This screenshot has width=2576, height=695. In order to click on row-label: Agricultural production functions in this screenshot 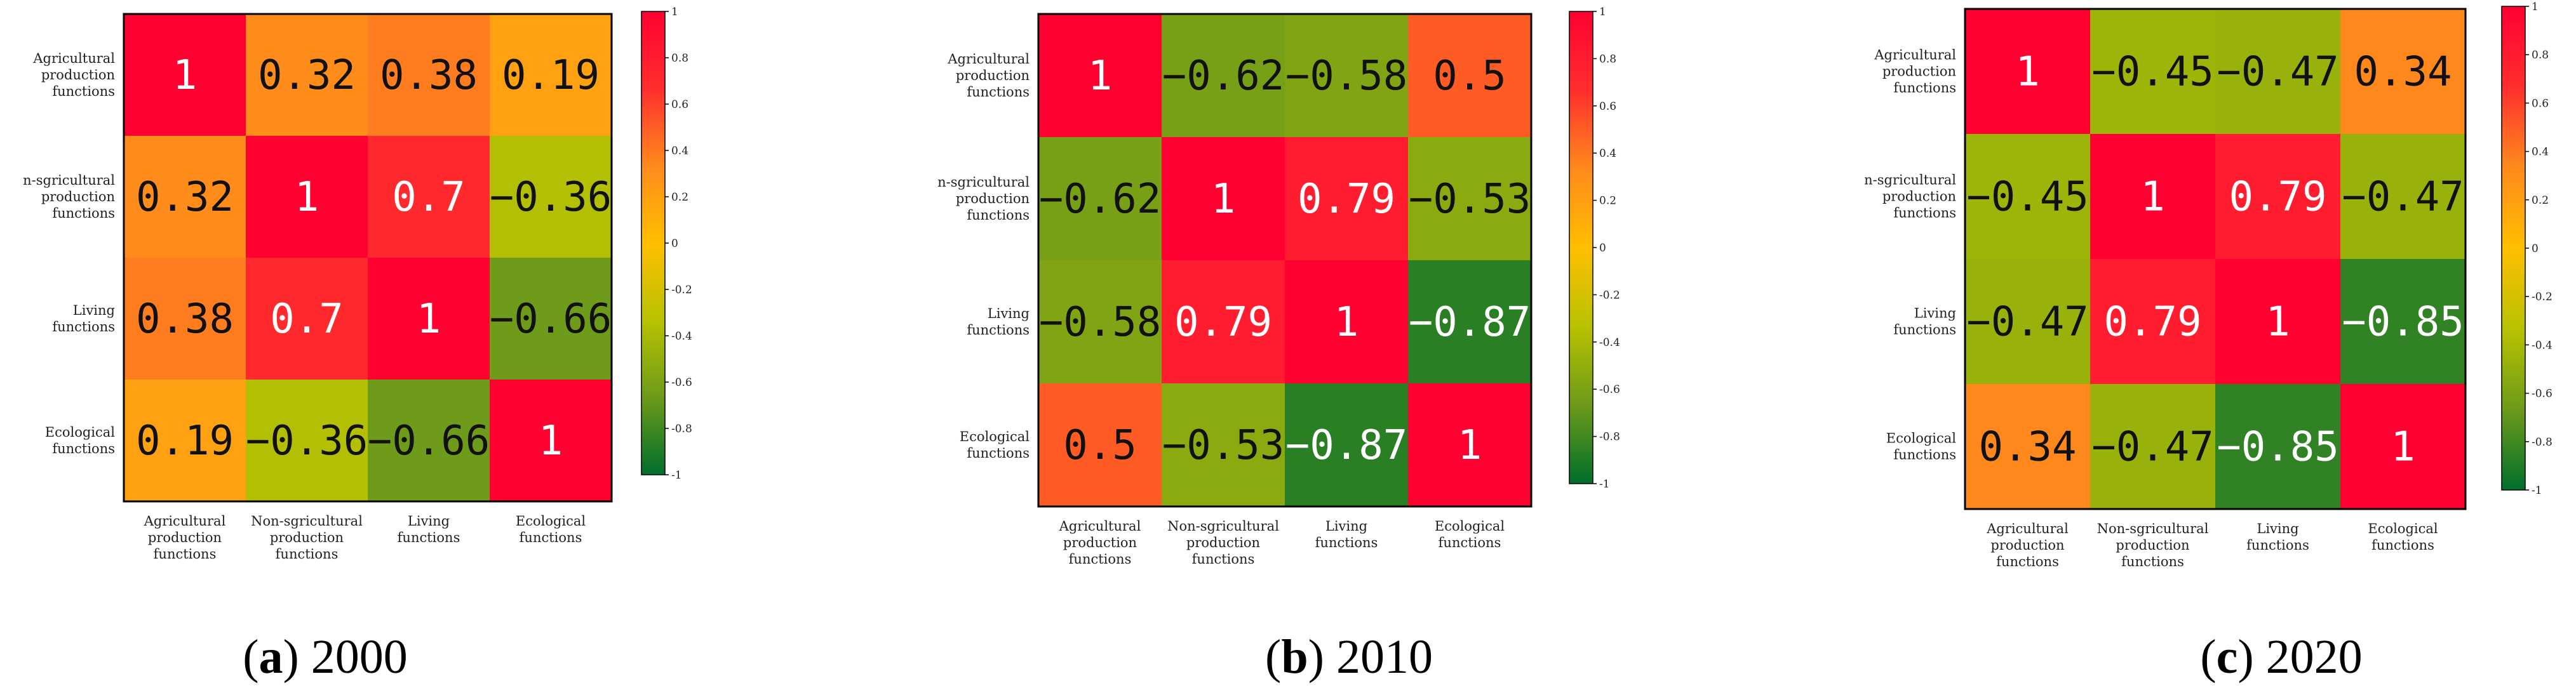, I will do `click(1915, 72)`.